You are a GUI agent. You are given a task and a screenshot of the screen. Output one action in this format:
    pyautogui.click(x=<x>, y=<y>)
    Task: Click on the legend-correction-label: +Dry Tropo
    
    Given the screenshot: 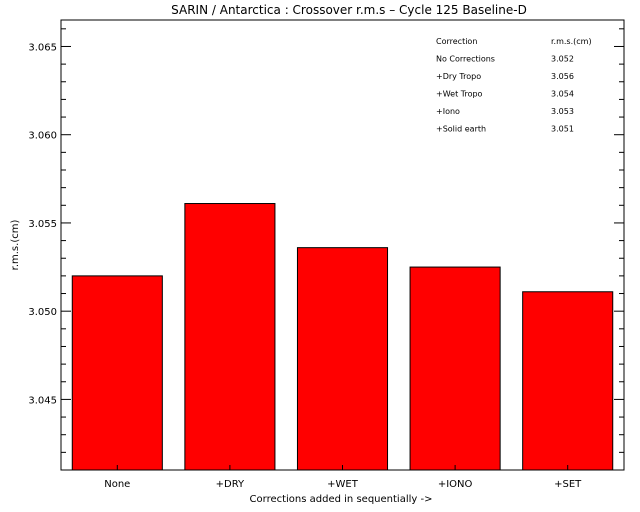 What is the action you would take?
    pyautogui.click(x=458, y=76)
    